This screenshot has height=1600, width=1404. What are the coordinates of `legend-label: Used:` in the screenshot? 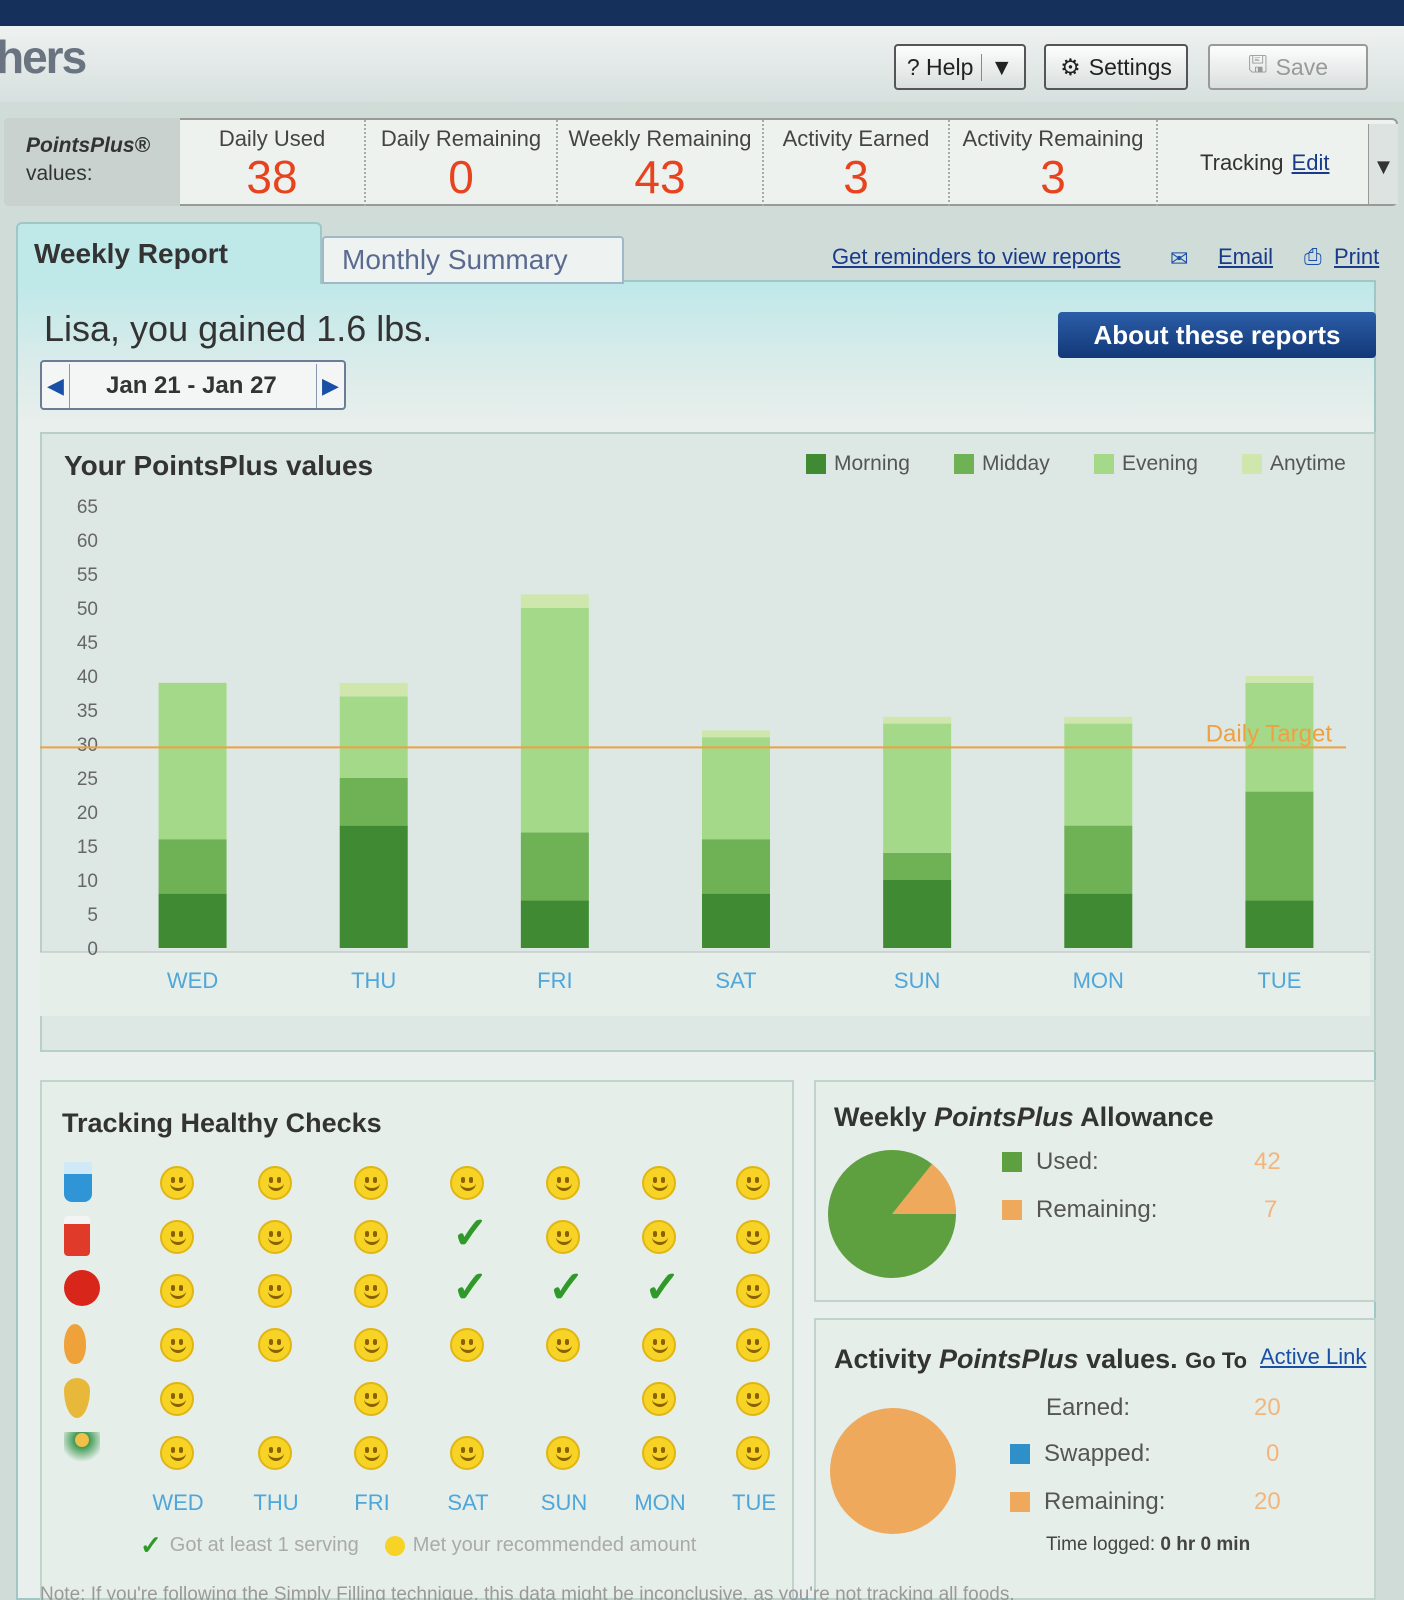 It's located at (1067, 1161).